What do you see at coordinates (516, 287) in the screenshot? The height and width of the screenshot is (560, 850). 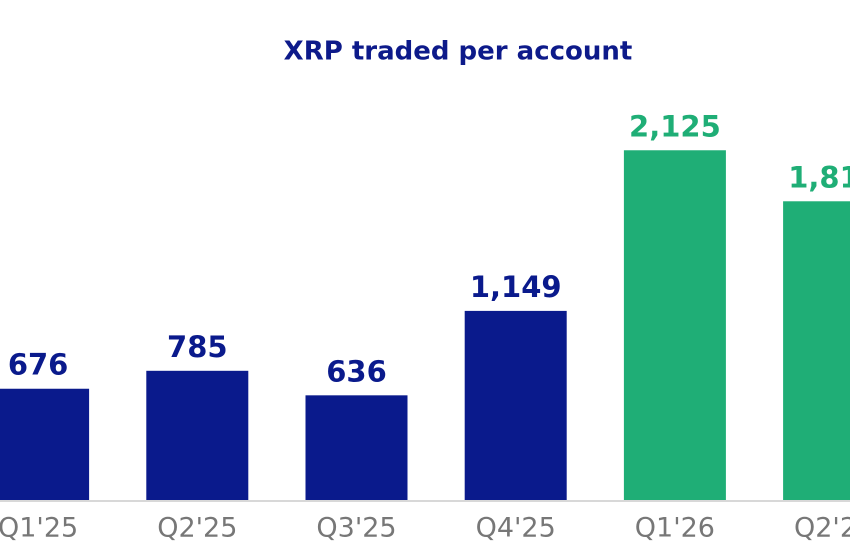 I see `value-label: 1,149` at bounding box center [516, 287].